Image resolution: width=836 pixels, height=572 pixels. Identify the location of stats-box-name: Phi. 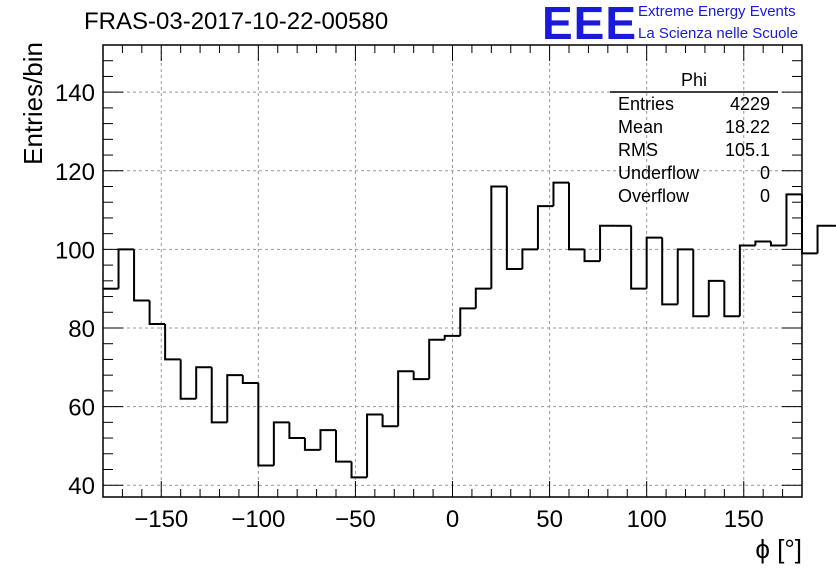
(694, 80).